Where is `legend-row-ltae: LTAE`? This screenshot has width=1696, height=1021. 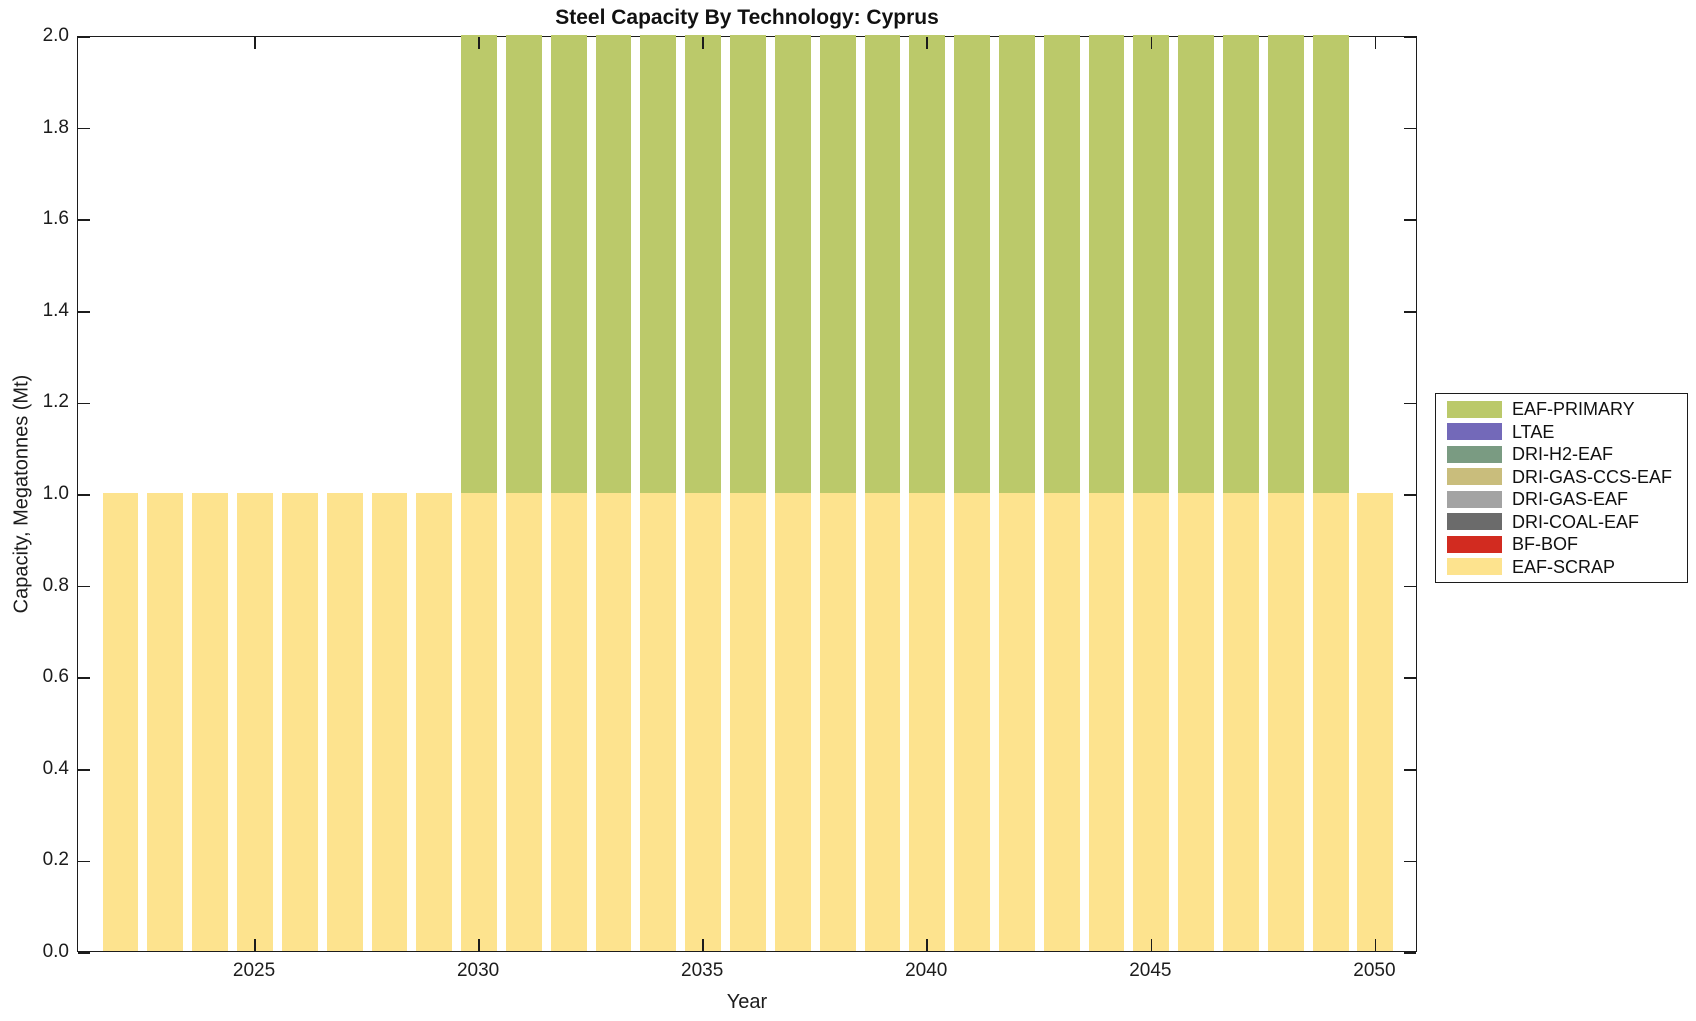
legend-row-ltae: LTAE is located at coordinates (1567, 432).